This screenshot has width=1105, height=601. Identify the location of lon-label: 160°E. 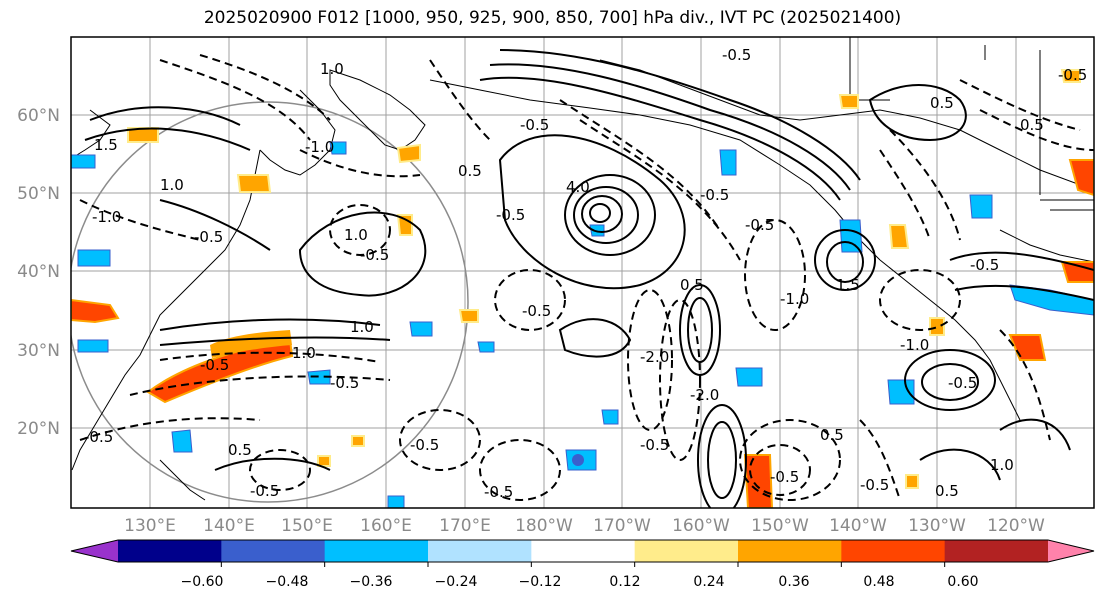
(386, 526).